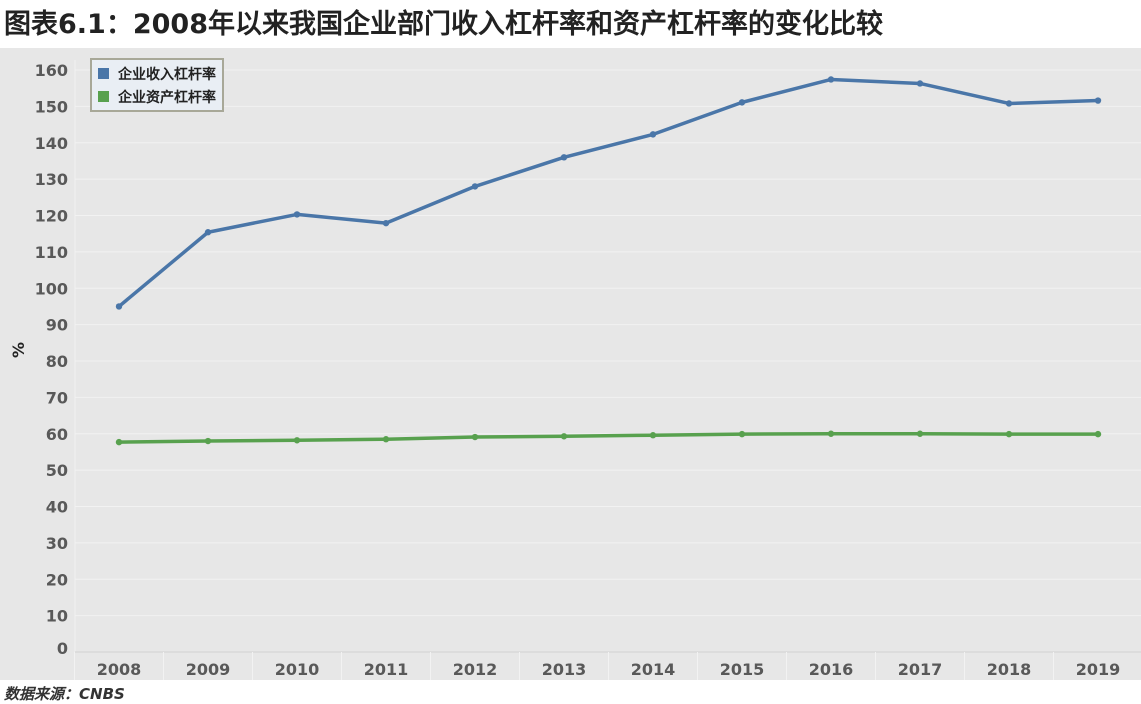  Describe the element at coordinates (57, 361) in the screenshot. I see `y-tick-label: 80` at that location.